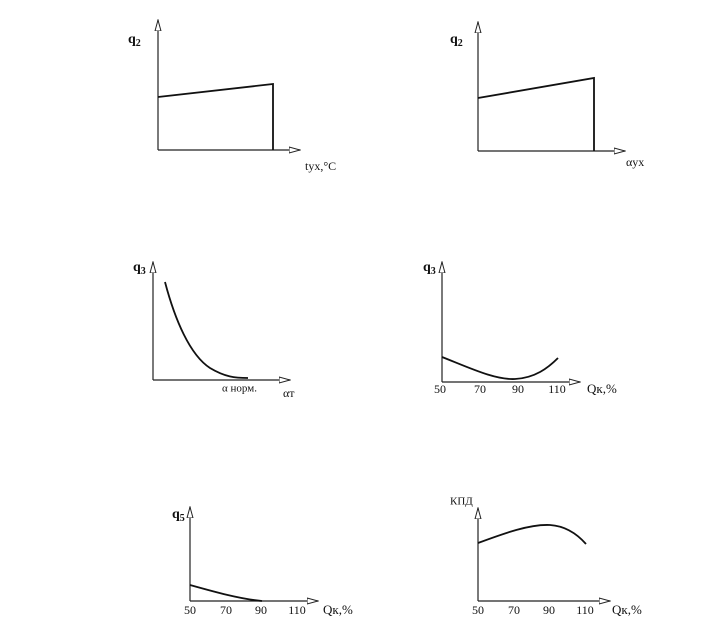 The width and height of the screenshot is (720, 628). Describe the element at coordinates (239, 389) in the screenshot. I see `x-label: α норм.` at that location.